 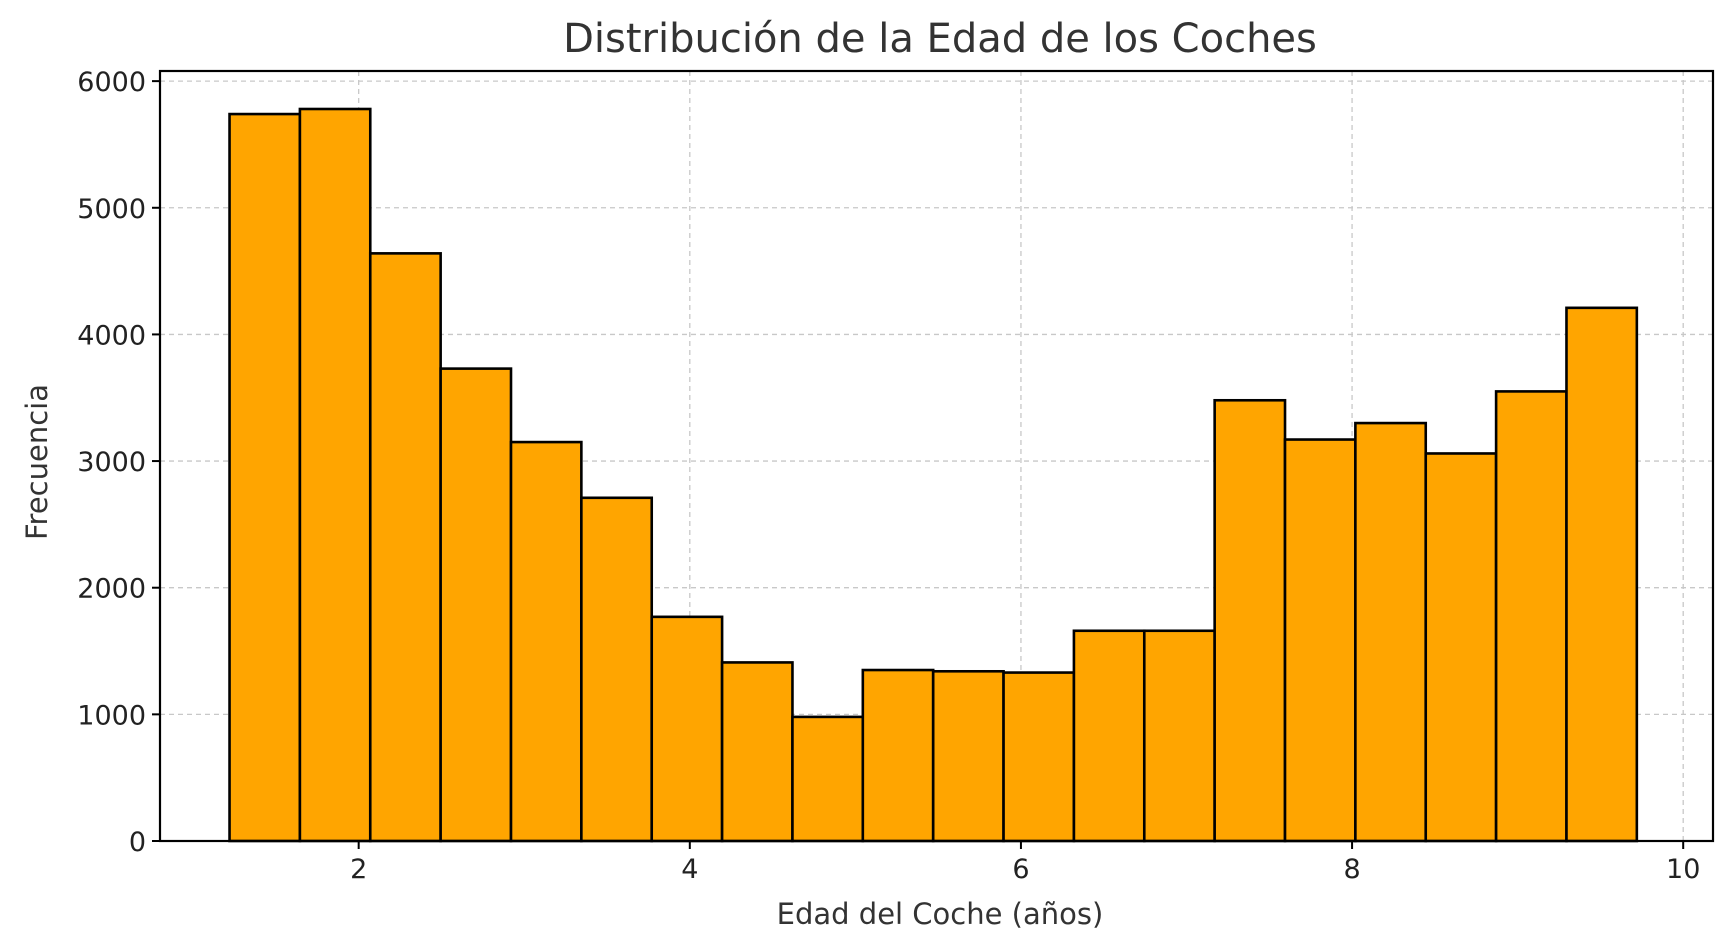 I want to click on y-tick-label-4: 4000, so click(x=111, y=335).